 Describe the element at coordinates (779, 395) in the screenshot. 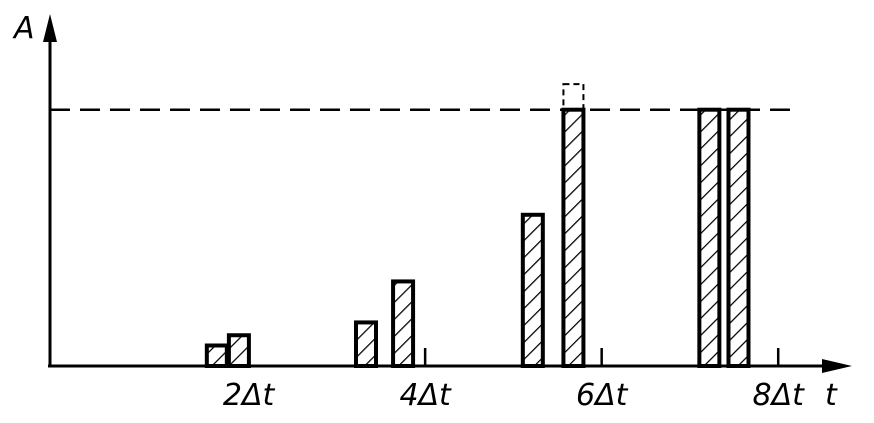

I see `x-tick-label-4: 8Δt` at that location.